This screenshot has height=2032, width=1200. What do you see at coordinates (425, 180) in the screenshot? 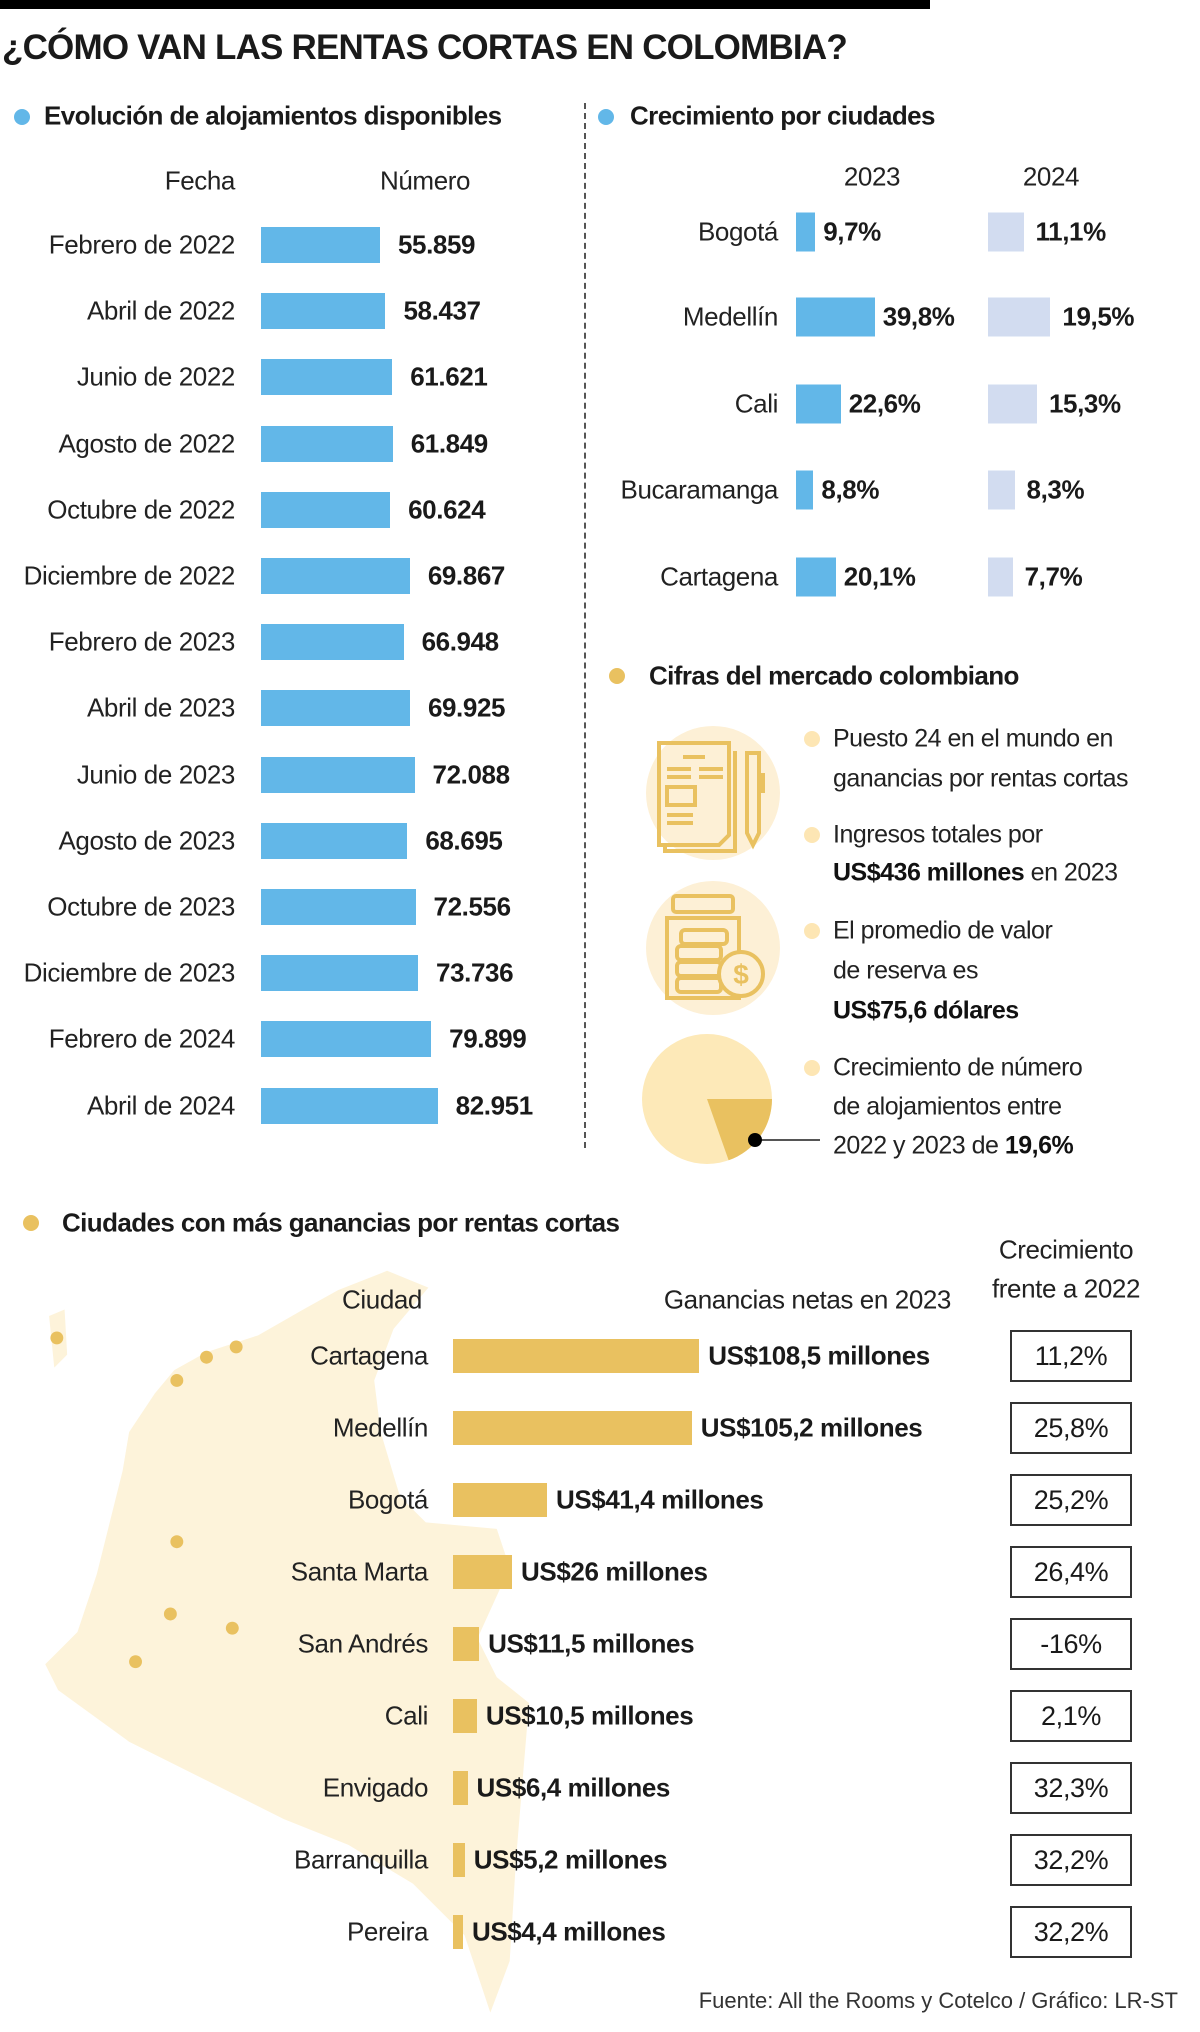
I see `col-header-numero: Número` at bounding box center [425, 180].